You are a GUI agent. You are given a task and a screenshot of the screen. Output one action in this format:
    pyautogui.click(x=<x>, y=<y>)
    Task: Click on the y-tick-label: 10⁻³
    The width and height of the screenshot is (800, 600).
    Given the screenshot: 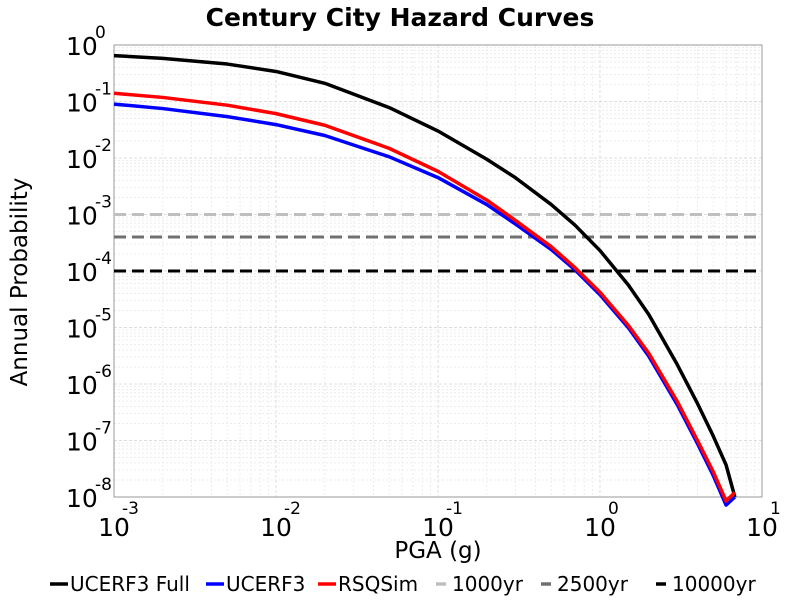 What is the action you would take?
    pyautogui.click(x=89, y=212)
    